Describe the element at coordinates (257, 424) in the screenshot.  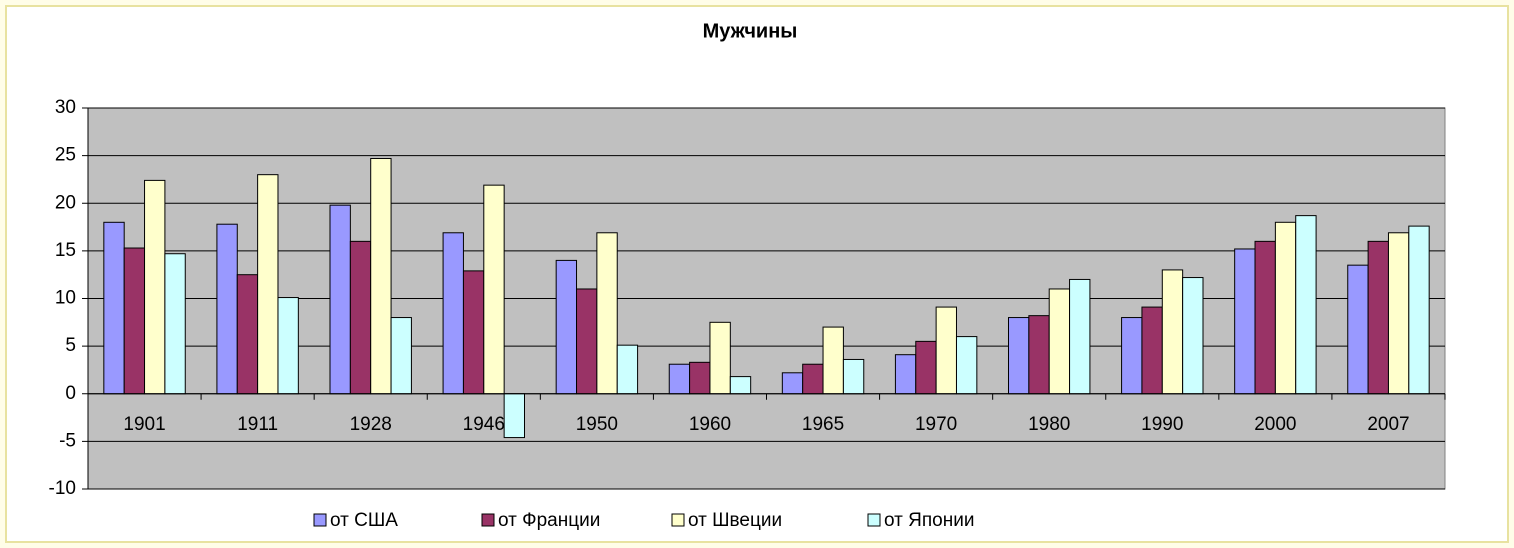
I see `x-tick-label: 1911` at that location.